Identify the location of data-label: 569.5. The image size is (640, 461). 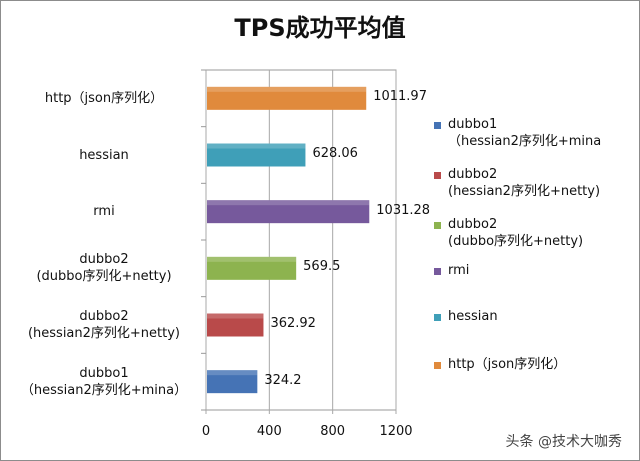
(322, 267).